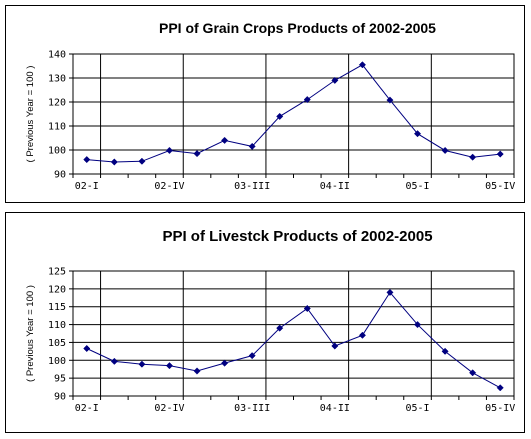  Describe the element at coordinates (57, 307) in the screenshot. I see `y-tick-label: 115` at that location.